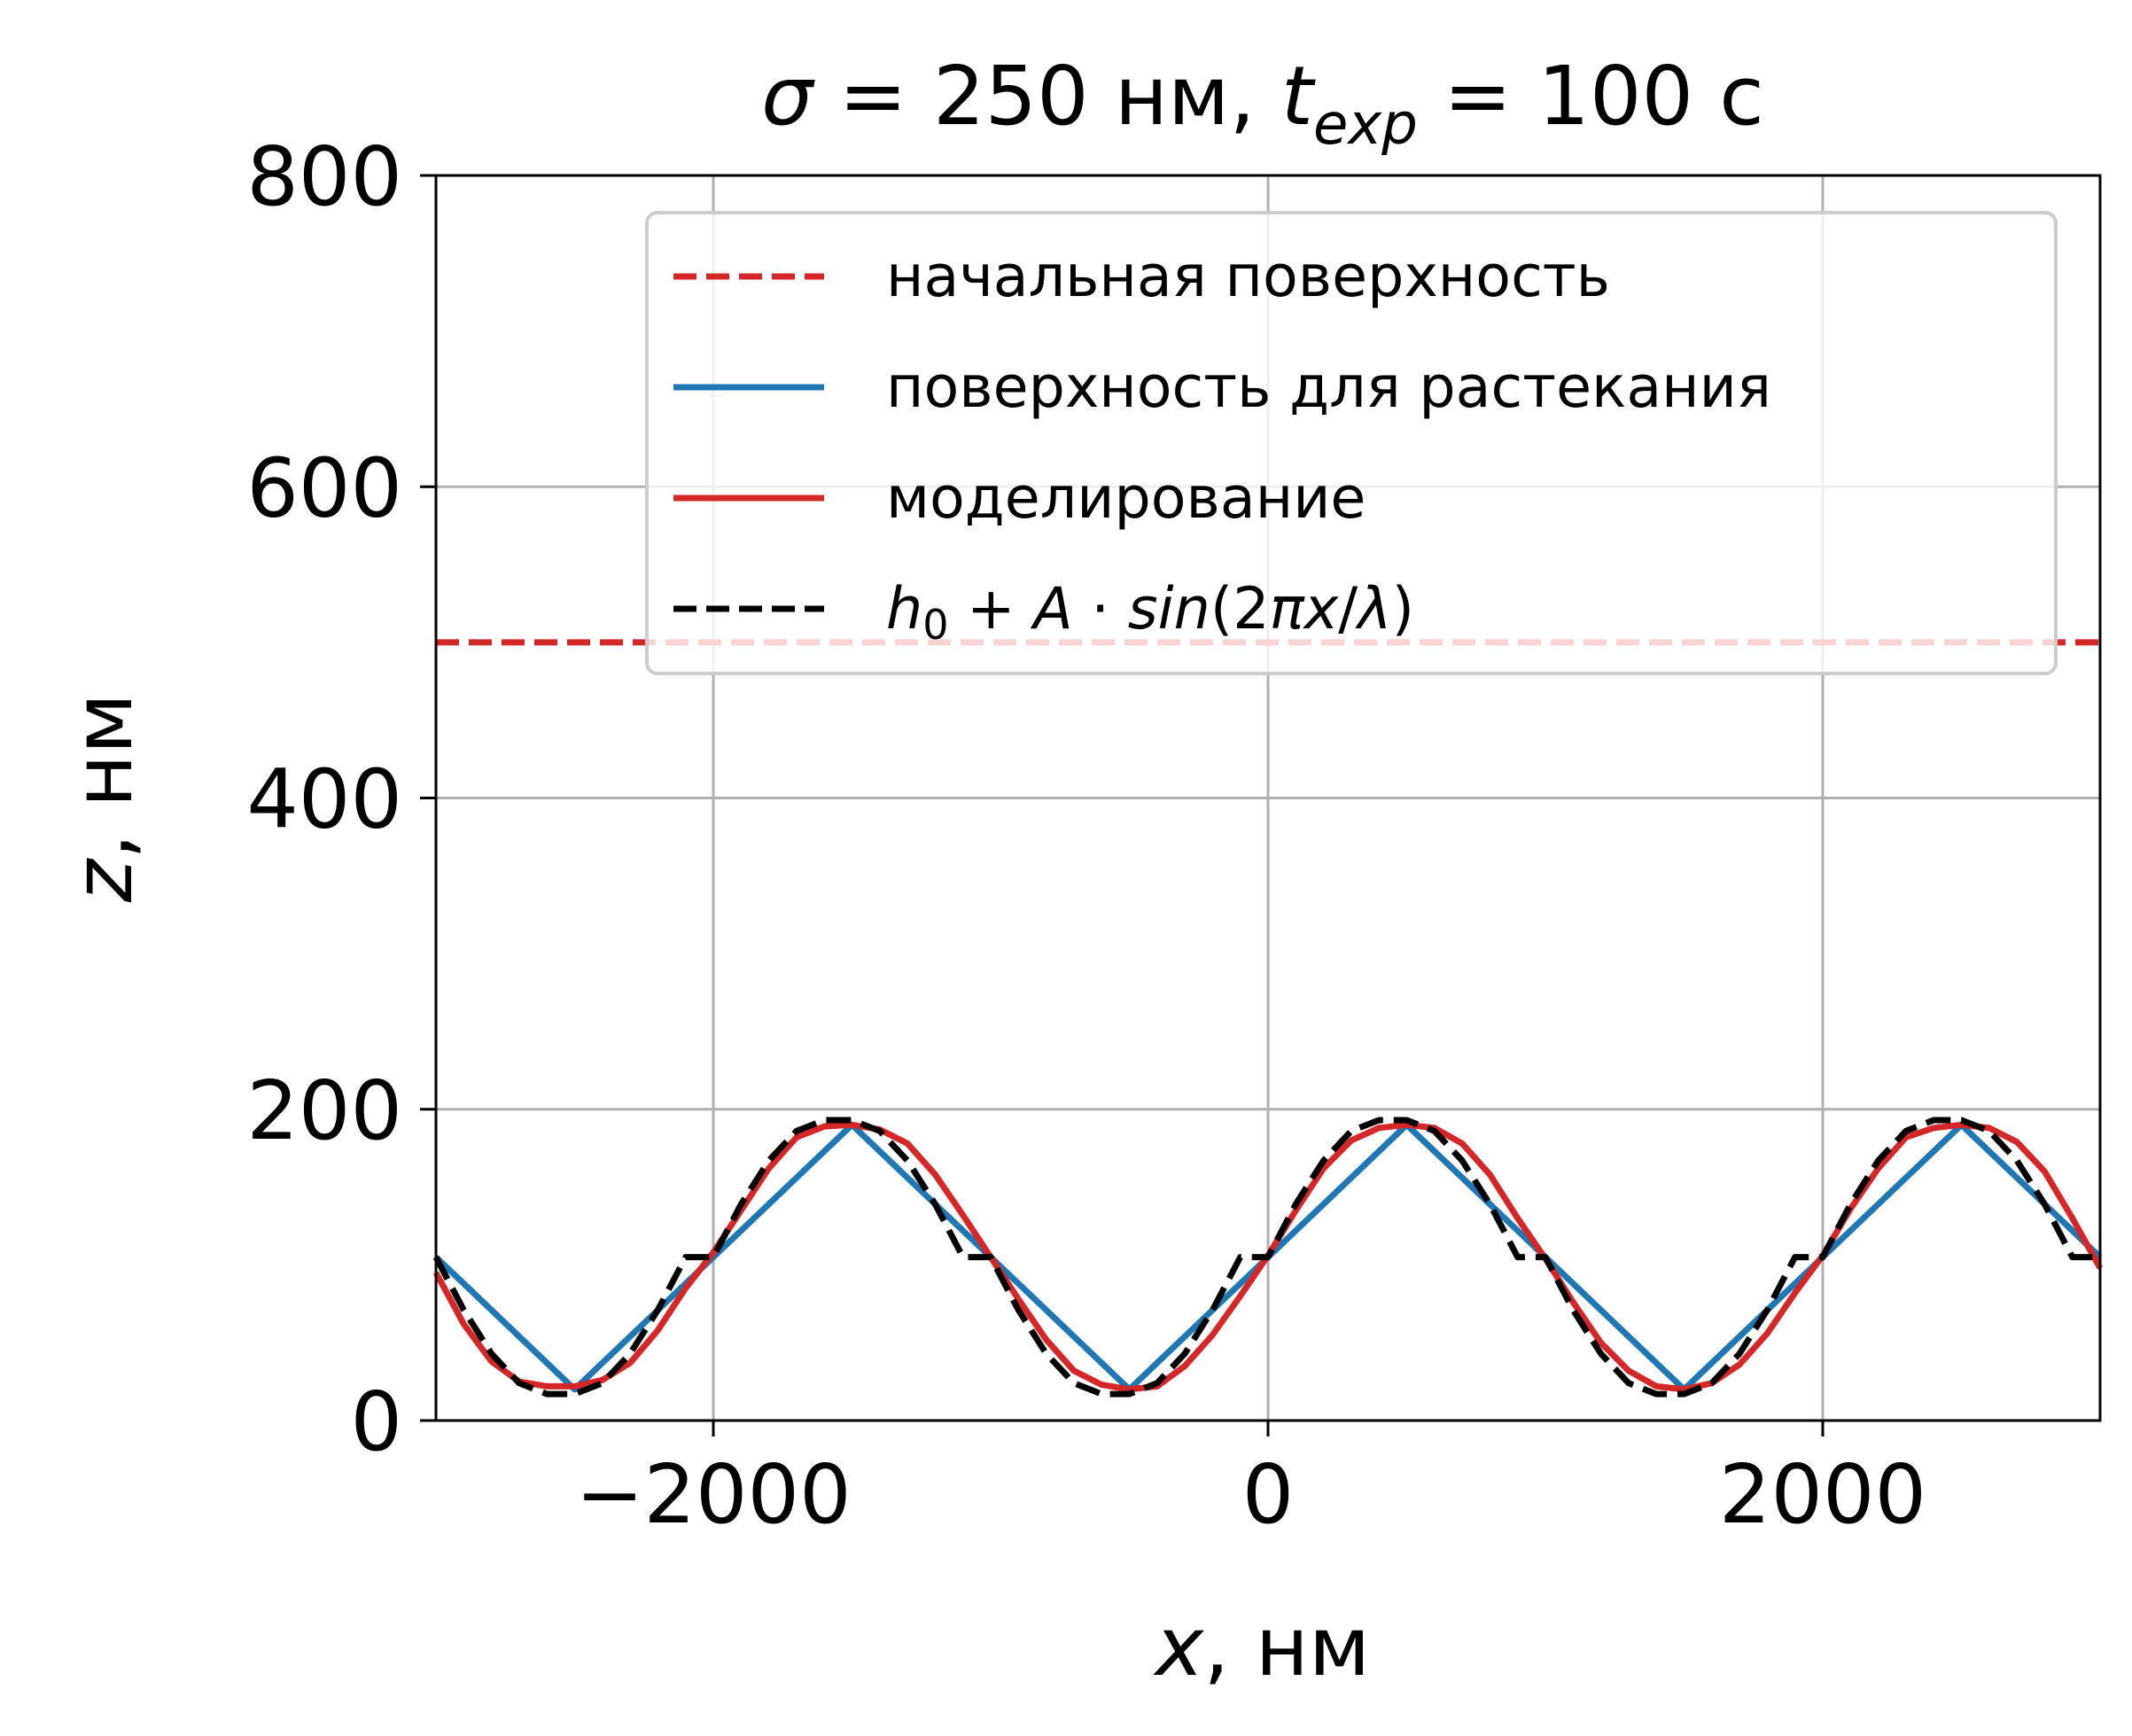 This screenshot has width=2132, height=1736. What do you see at coordinates (1268, 1494) in the screenshot?
I see `x-tick-label: 0` at bounding box center [1268, 1494].